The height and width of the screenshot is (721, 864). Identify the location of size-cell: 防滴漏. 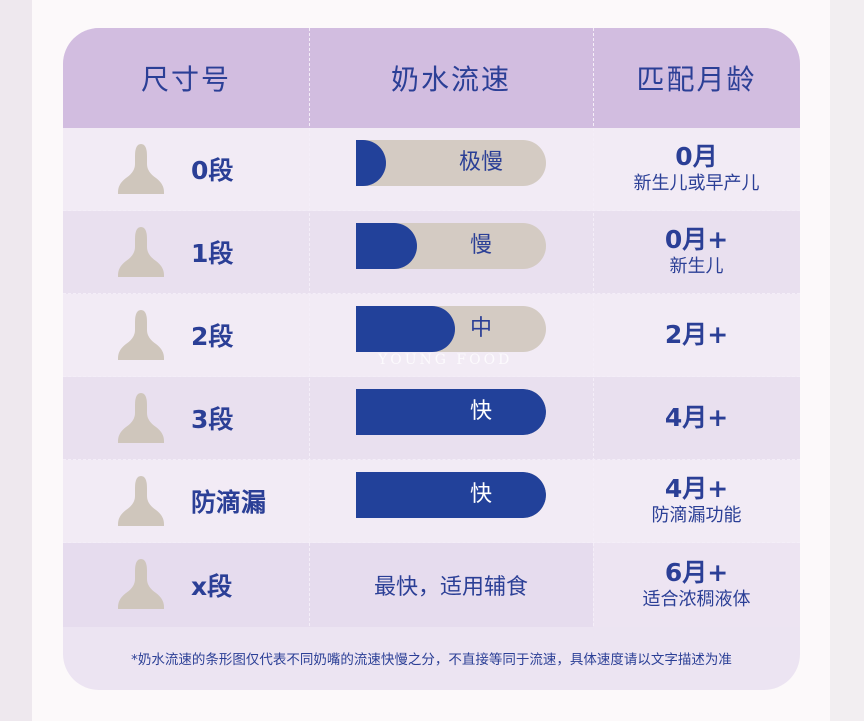
(186, 501).